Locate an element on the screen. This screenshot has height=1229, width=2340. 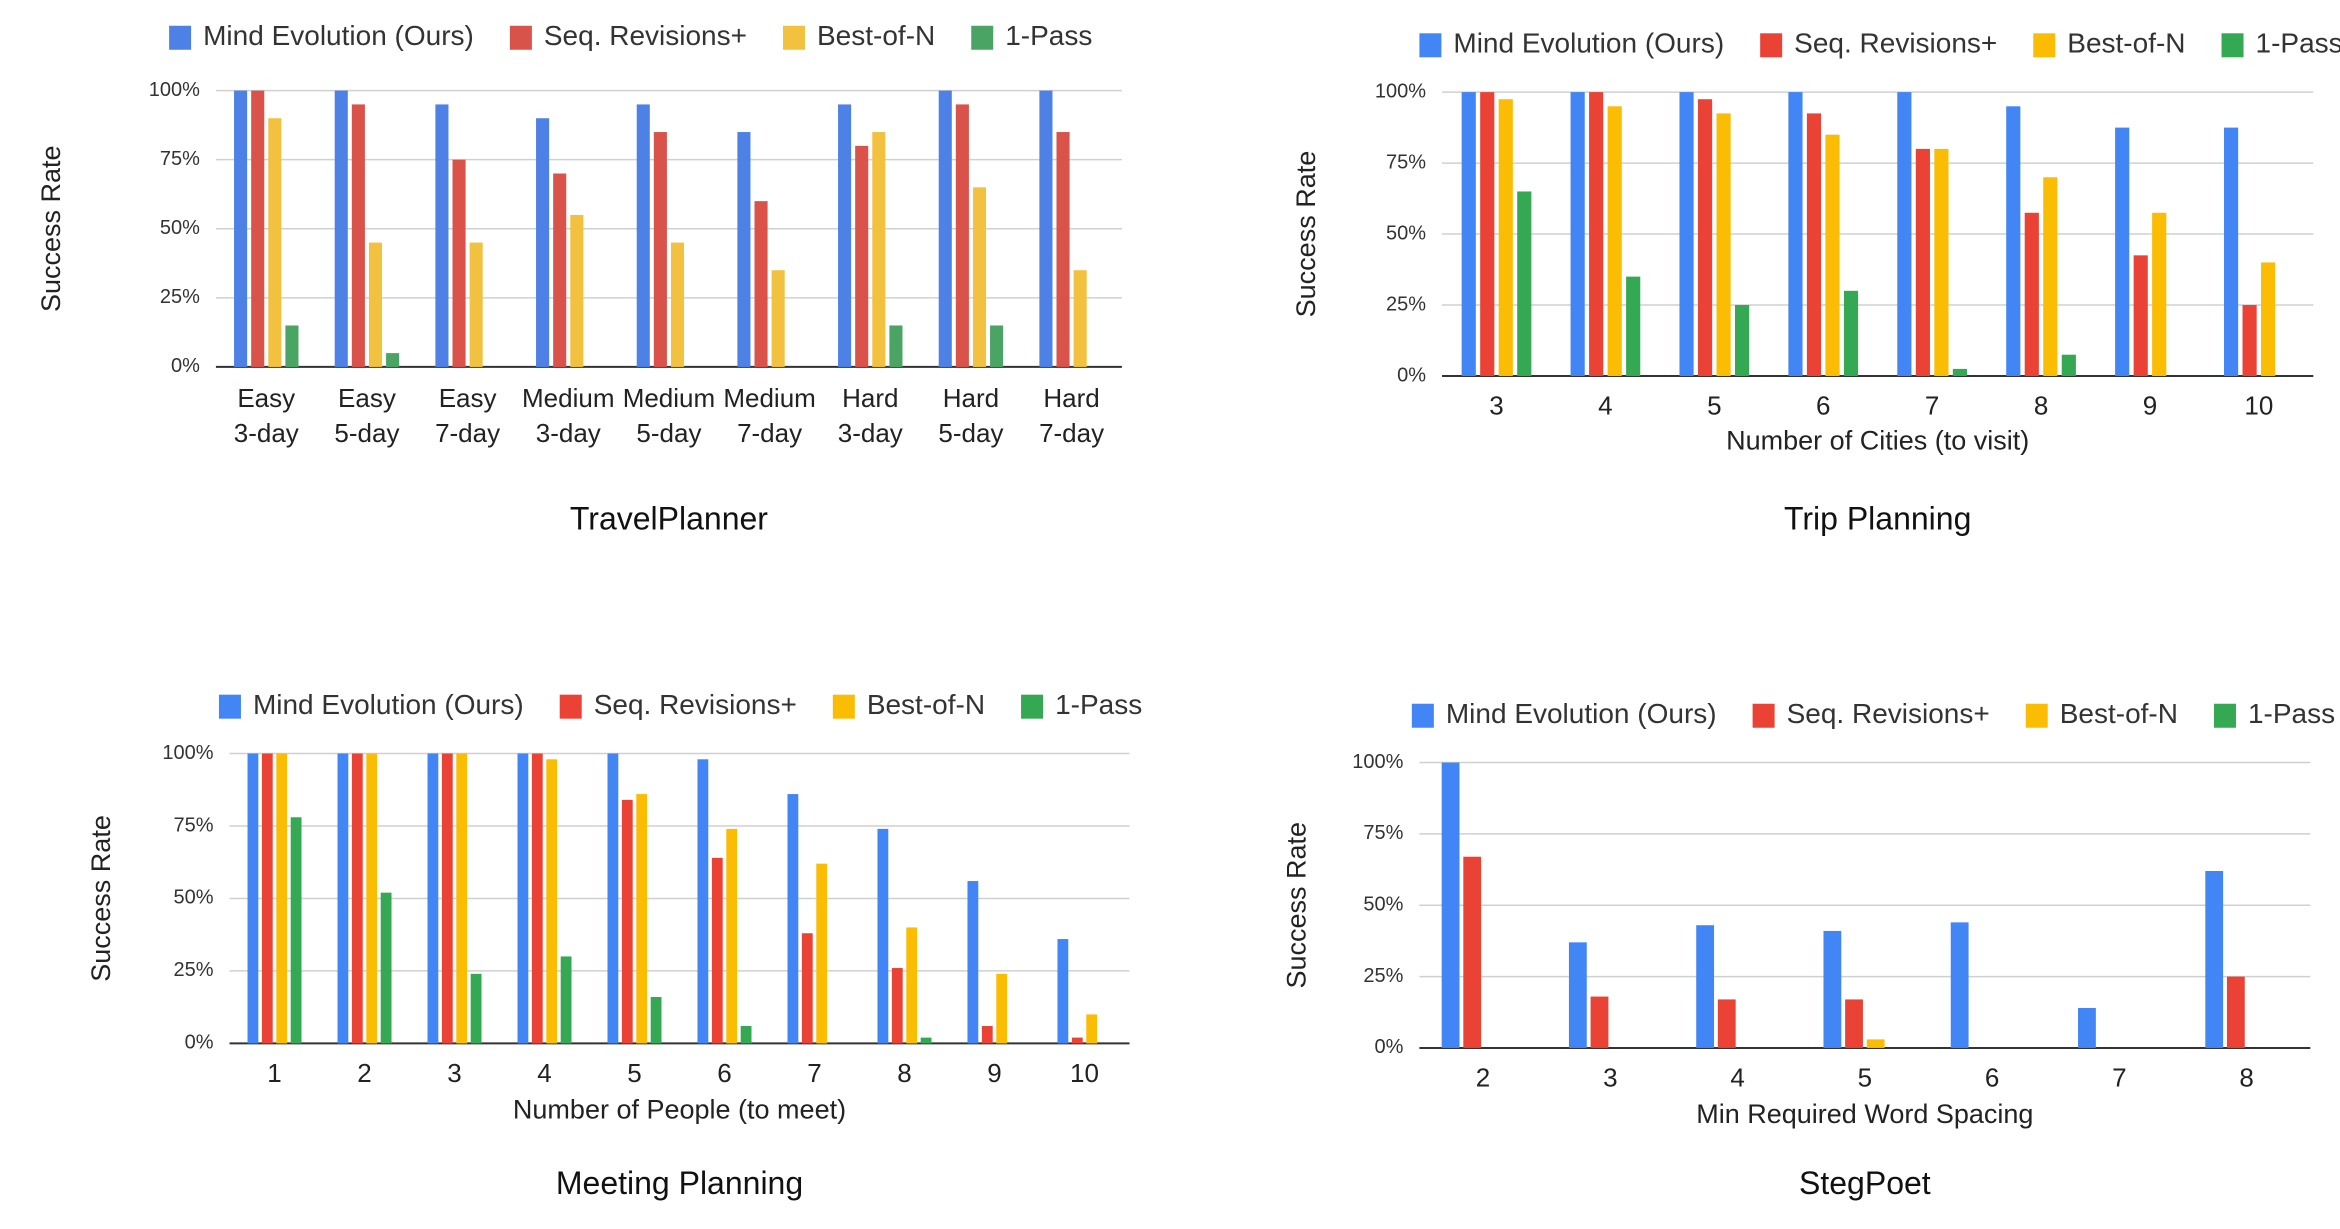
x-axis-title: Number of People (to meet) is located at coordinates (679, 1109).